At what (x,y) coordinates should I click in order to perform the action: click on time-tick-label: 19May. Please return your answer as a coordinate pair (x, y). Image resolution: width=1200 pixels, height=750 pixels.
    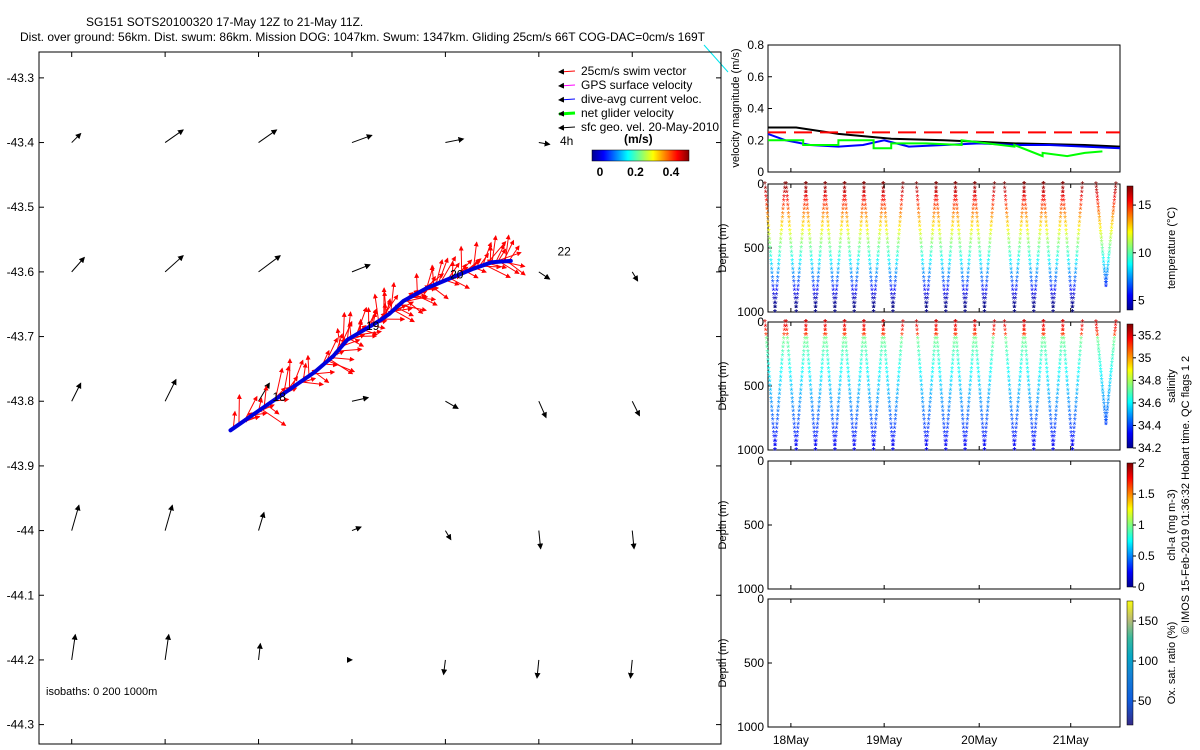
    Looking at the image, I should click on (884, 740).